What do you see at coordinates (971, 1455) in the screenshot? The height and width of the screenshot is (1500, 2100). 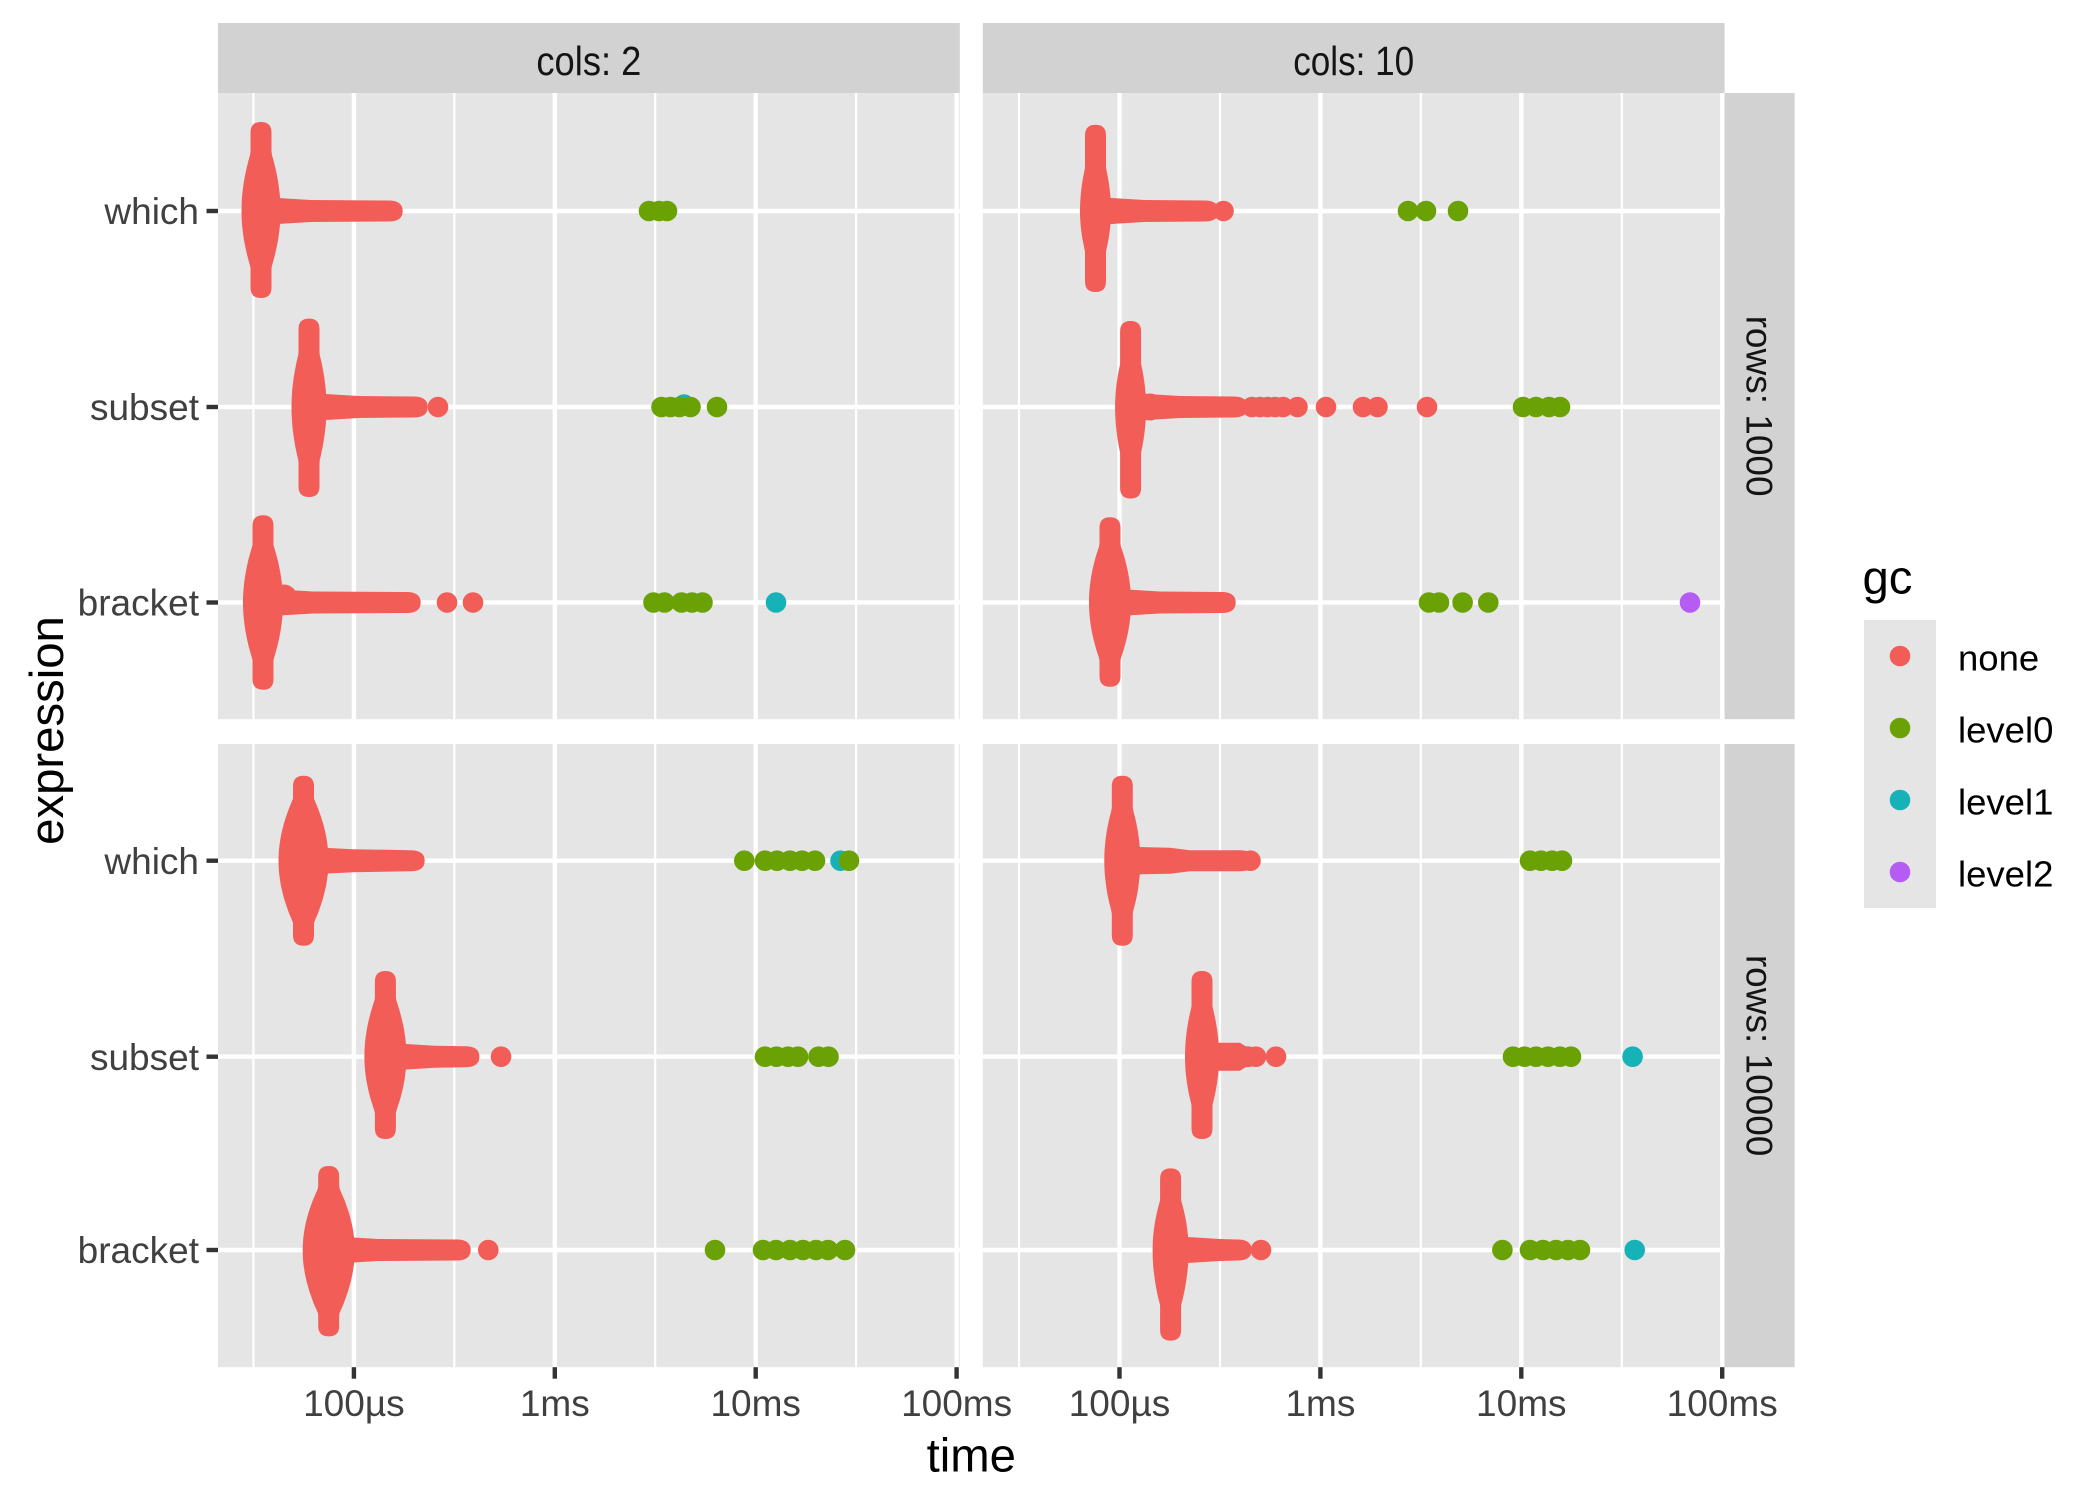 I see `svg-text: time` at bounding box center [971, 1455].